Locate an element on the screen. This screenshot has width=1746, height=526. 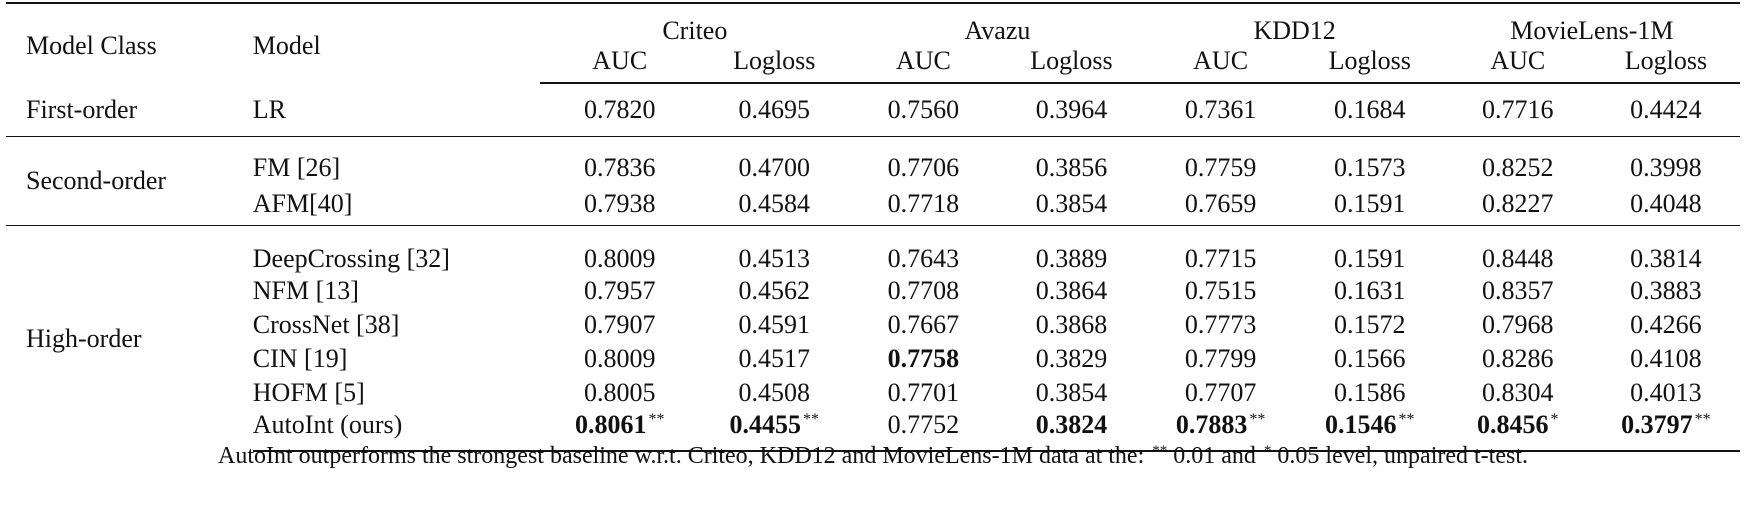
value-cell: 0.8357 is located at coordinates (1518, 291).